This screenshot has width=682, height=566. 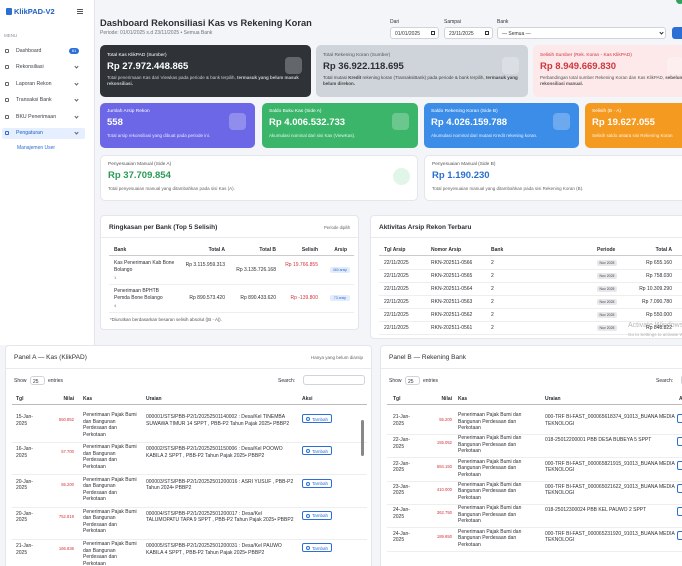 What do you see at coordinates (20, 399) in the screenshot?
I see `column-header: Tgl` at bounding box center [20, 399].